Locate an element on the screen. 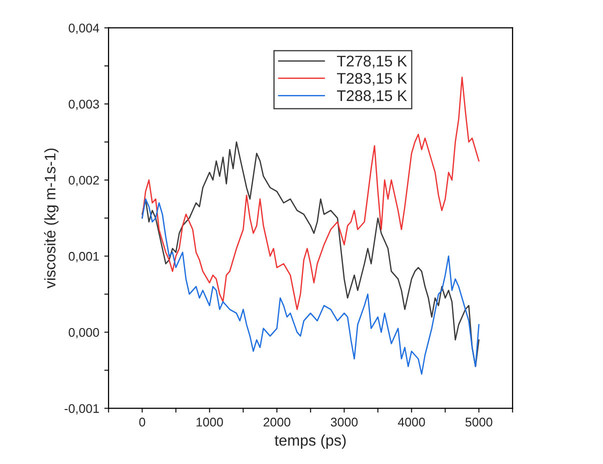  y-tick-label: 0,001 is located at coordinates (83, 257).